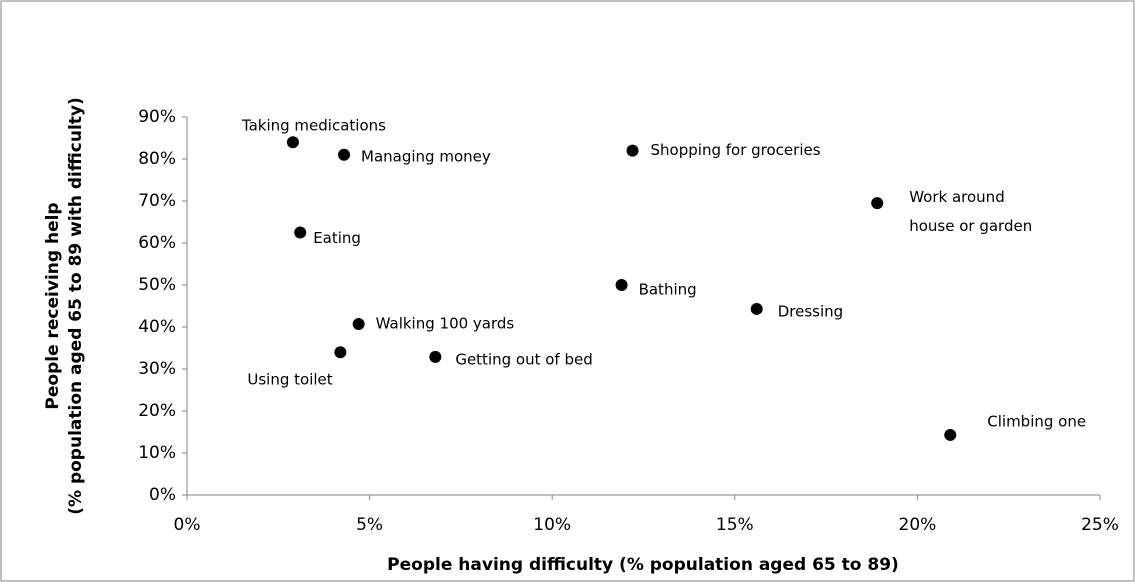 Image resolution: width=1135 pixels, height=582 pixels. Describe the element at coordinates (918, 525) in the screenshot. I see `x-tick-label: 20%` at that location.